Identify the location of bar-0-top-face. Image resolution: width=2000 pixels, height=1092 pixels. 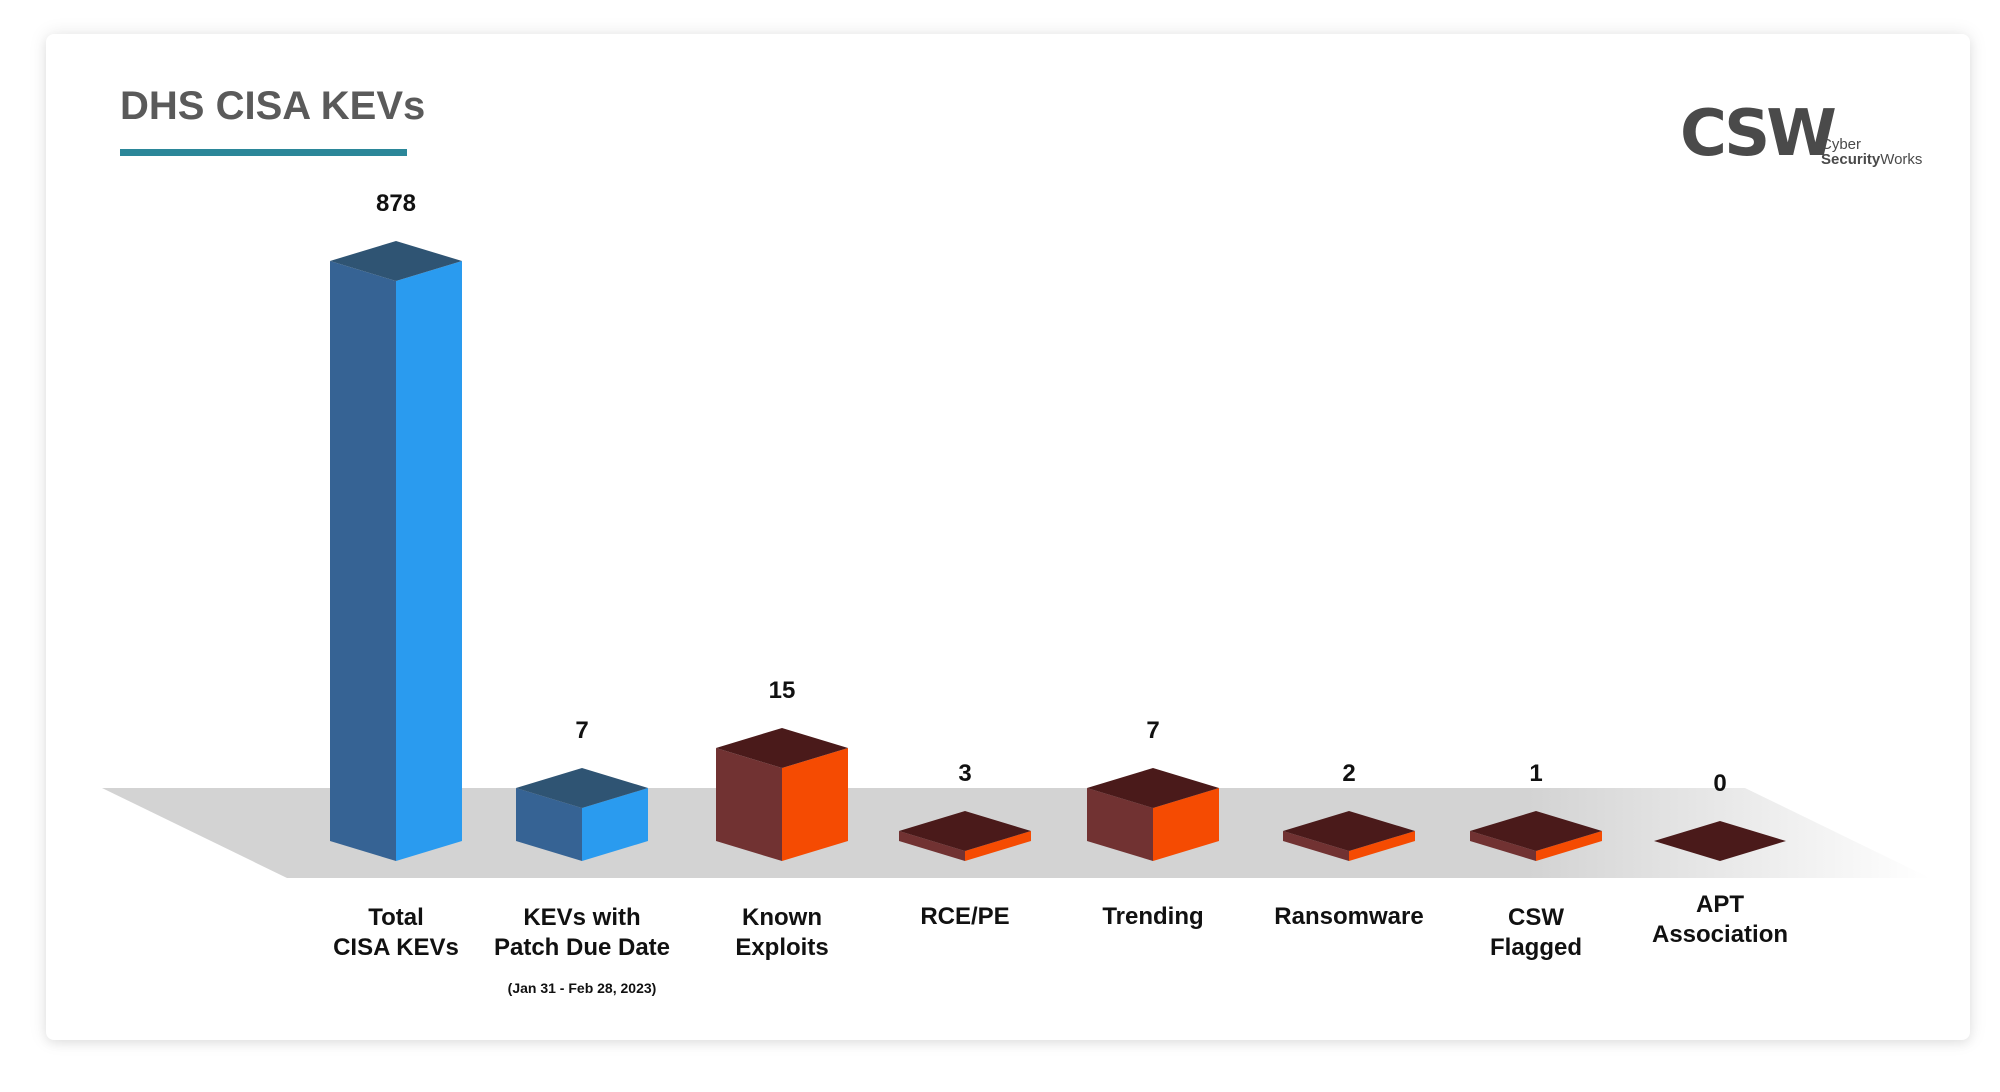
(396, 261).